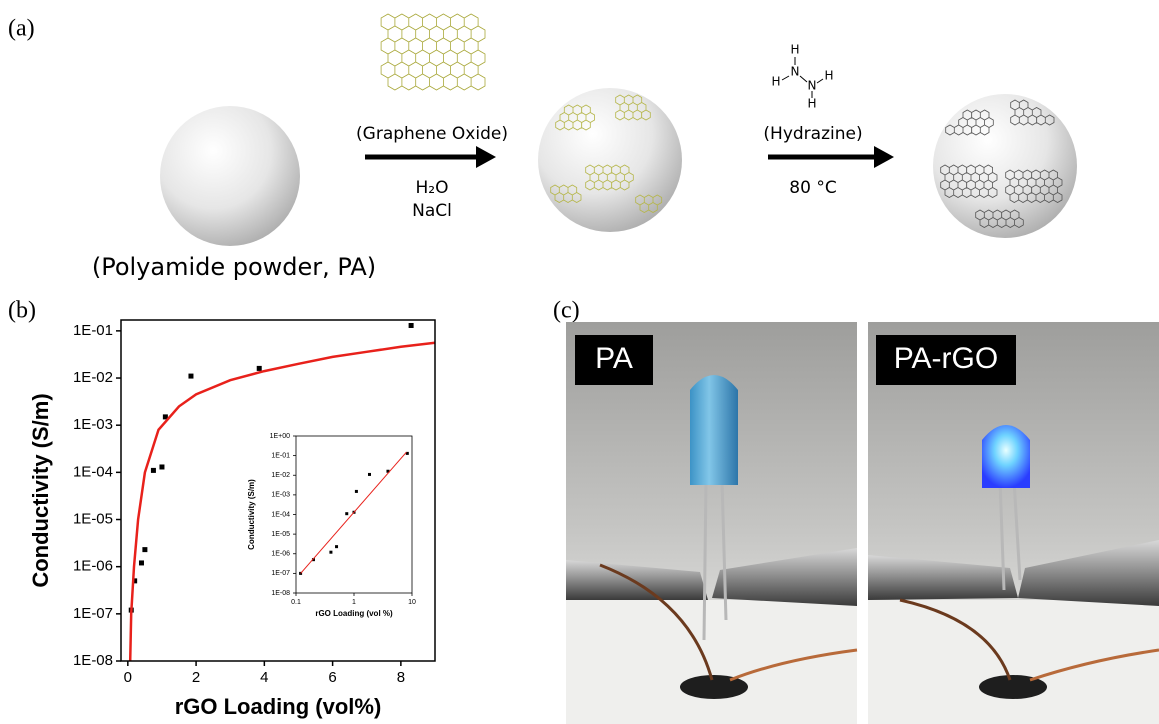 The width and height of the screenshot is (1159, 724). Describe the element at coordinates (1013, 687) in the screenshot. I see `disc` at that location.